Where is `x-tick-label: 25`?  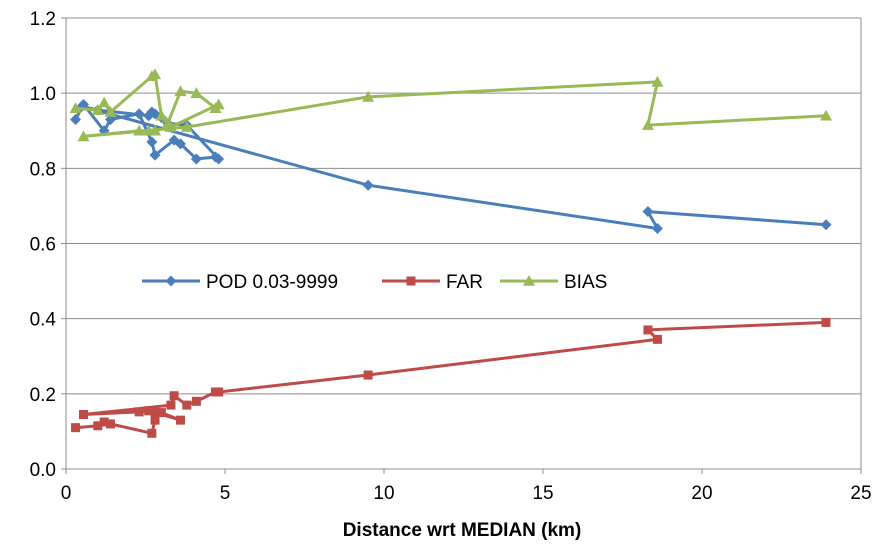
x-tick-label: 25 is located at coordinates (860, 493).